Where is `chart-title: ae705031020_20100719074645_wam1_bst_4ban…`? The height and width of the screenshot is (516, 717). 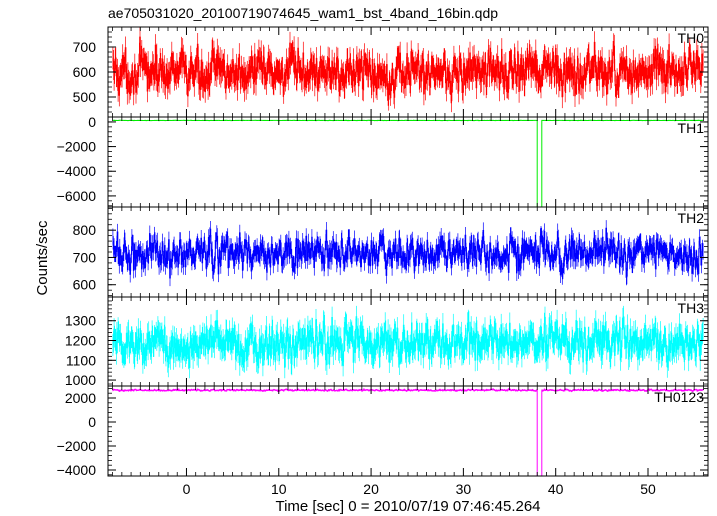
chart-title: ae705031020_20100719074645_wam1_bst_4ban… is located at coordinates (303, 13).